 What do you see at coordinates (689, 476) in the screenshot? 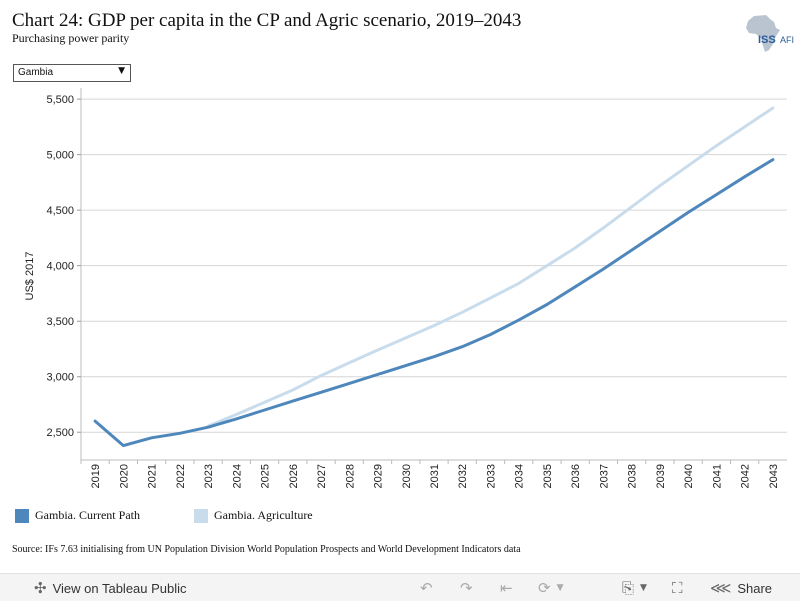
I see `x-tick-label: 2040` at bounding box center [689, 476].